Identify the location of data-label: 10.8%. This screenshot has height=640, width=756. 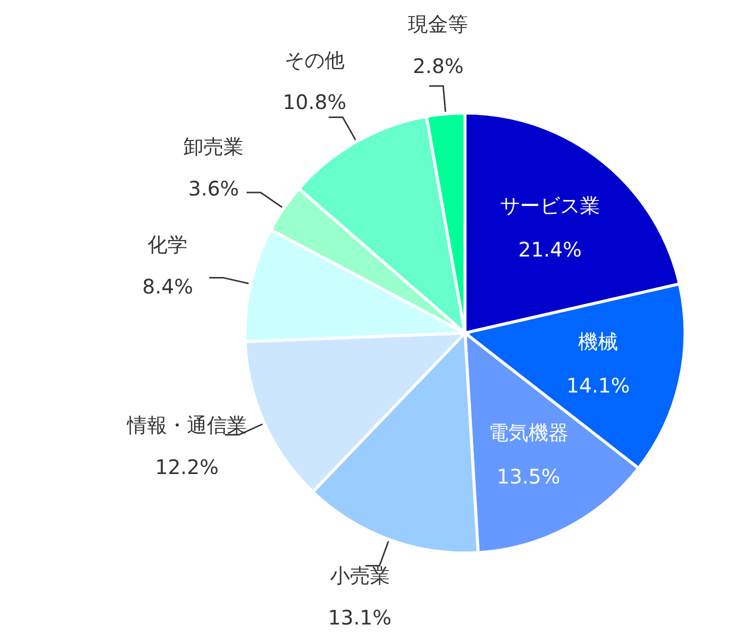
(314, 102).